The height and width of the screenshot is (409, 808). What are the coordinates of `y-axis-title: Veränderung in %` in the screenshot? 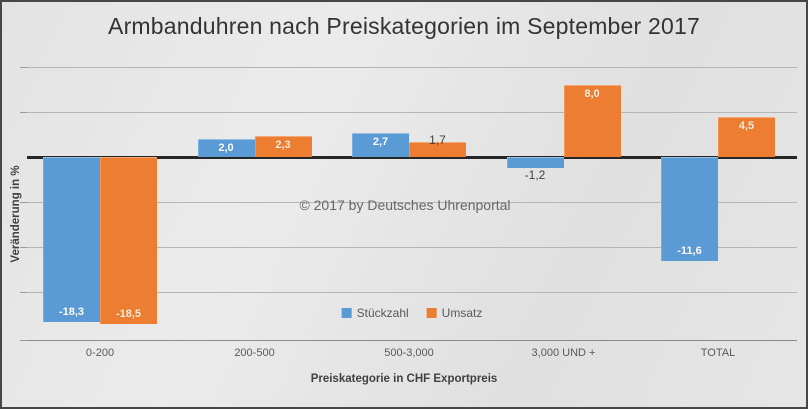 It's located at (16, 214).